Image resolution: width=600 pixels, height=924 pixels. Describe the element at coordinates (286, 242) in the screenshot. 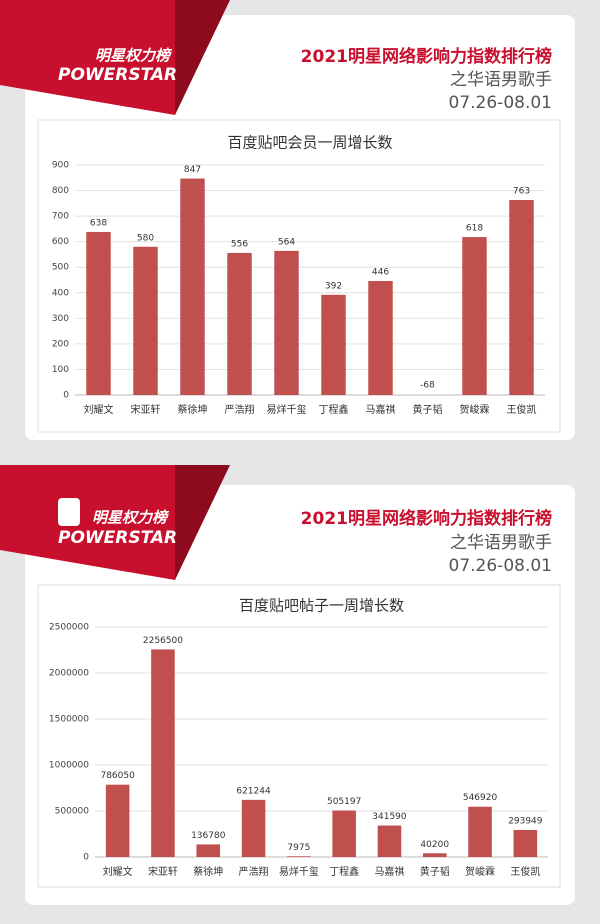

I see `data-label: 564` at that location.